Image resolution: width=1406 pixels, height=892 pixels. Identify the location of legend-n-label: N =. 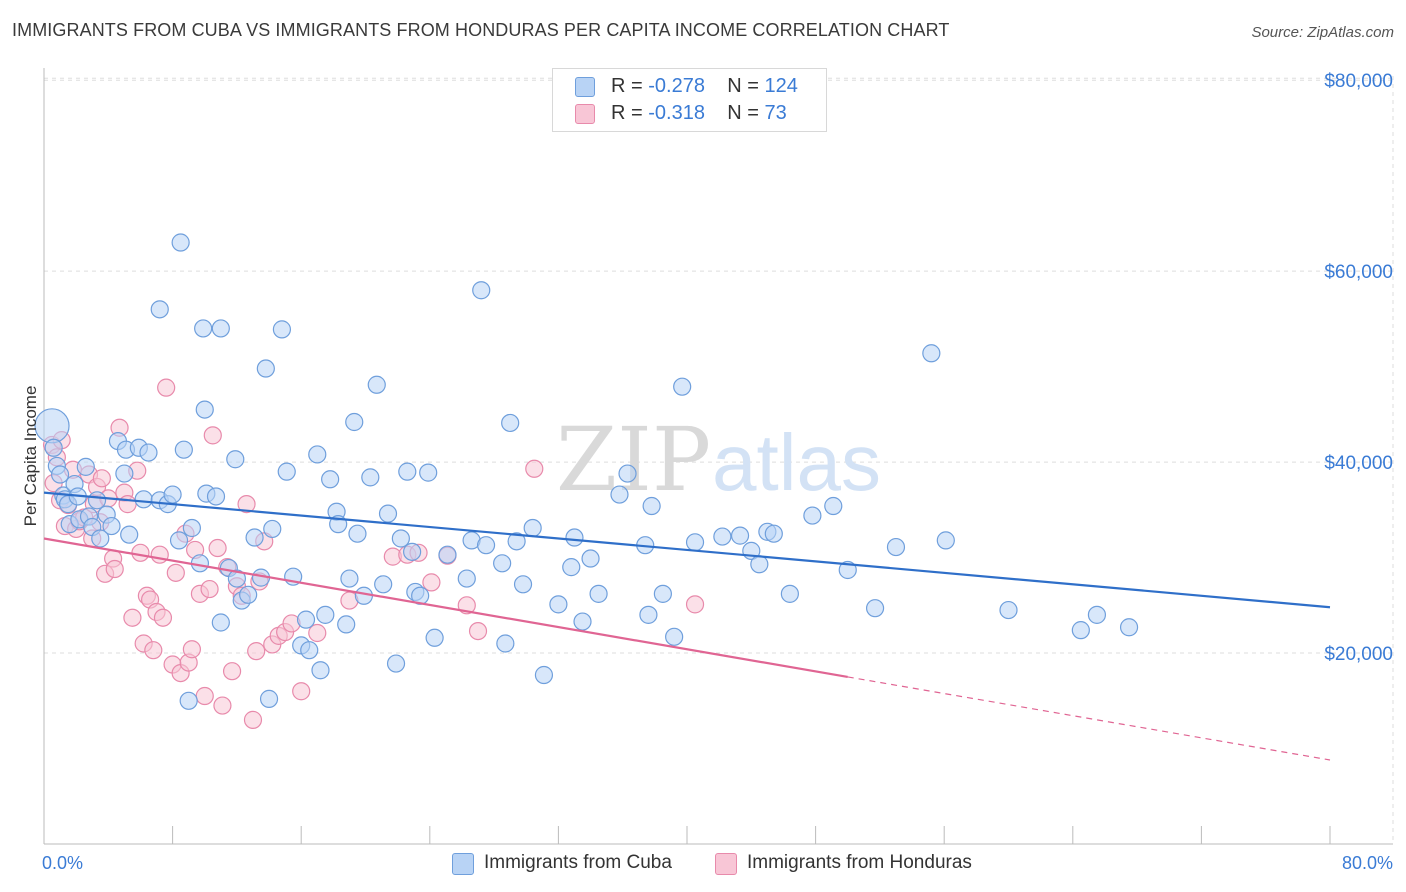
(743, 86).